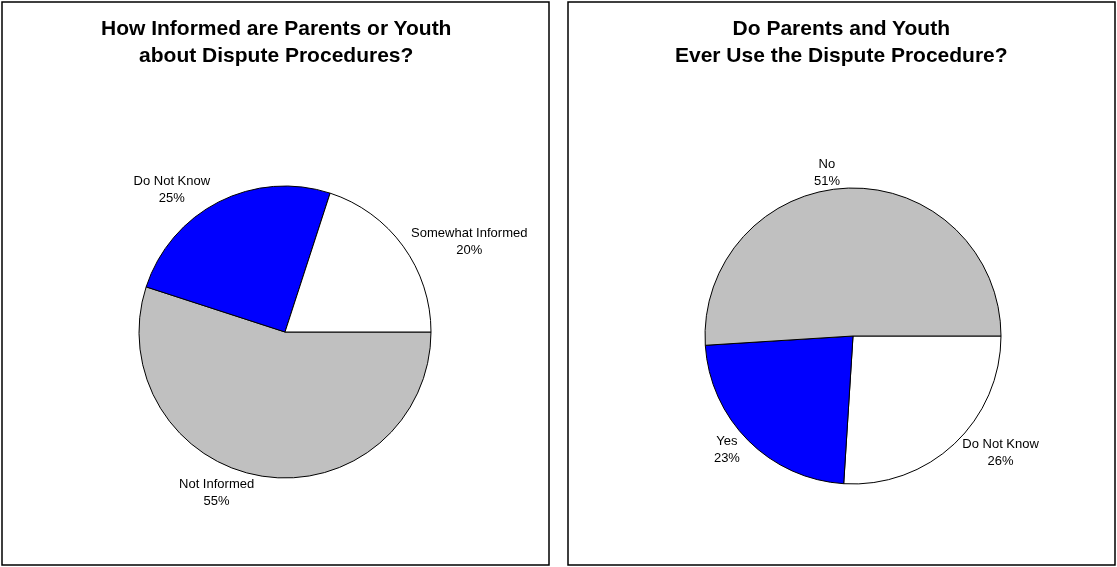  I want to click on data-label: 26%, so click(1001, 461).